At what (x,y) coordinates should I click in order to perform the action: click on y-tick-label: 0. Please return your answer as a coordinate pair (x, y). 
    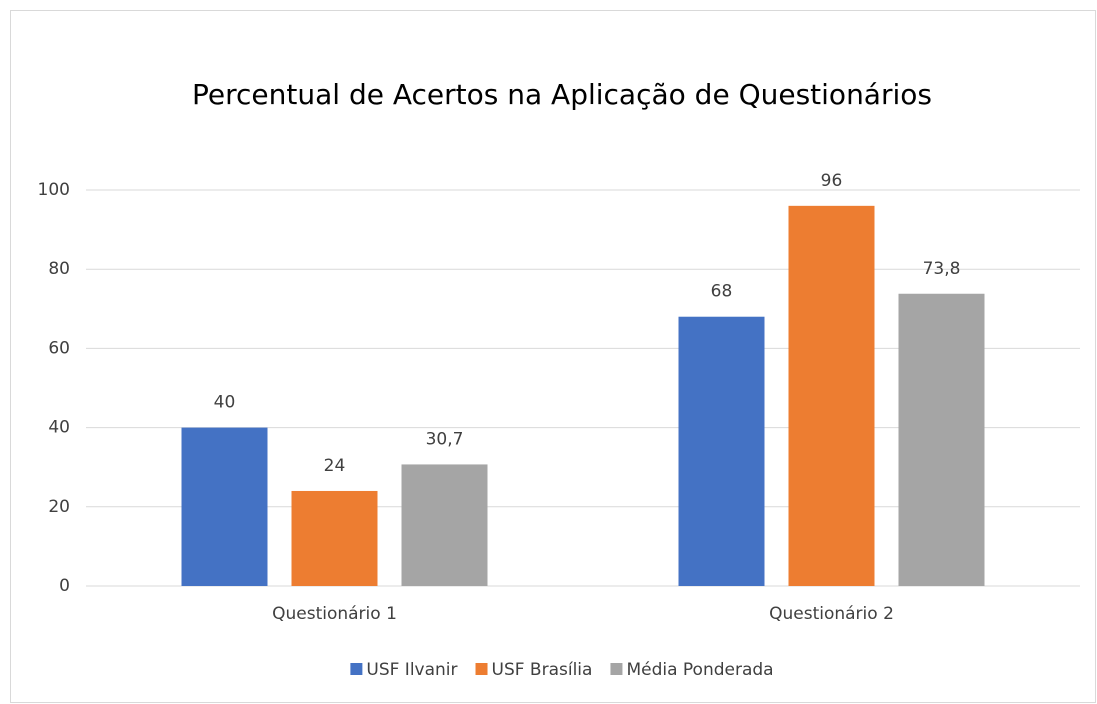
    Looking at the image, I should click on (64, 586).